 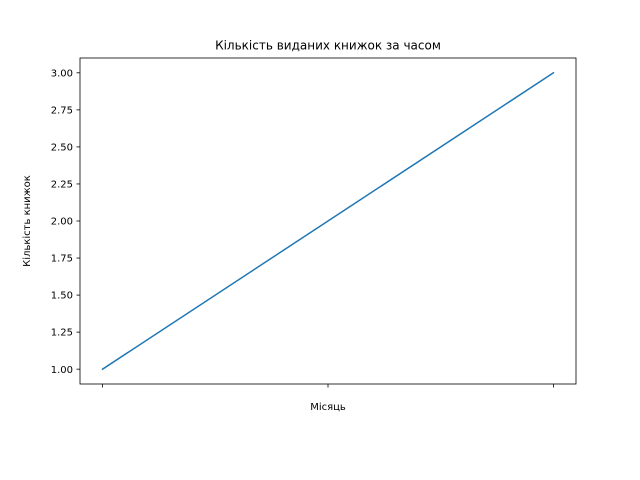 What do you see at coordinates (328, 407) in the screenshot?
I see `x-axis-label: Місяць` at bounding box center [328, 407].